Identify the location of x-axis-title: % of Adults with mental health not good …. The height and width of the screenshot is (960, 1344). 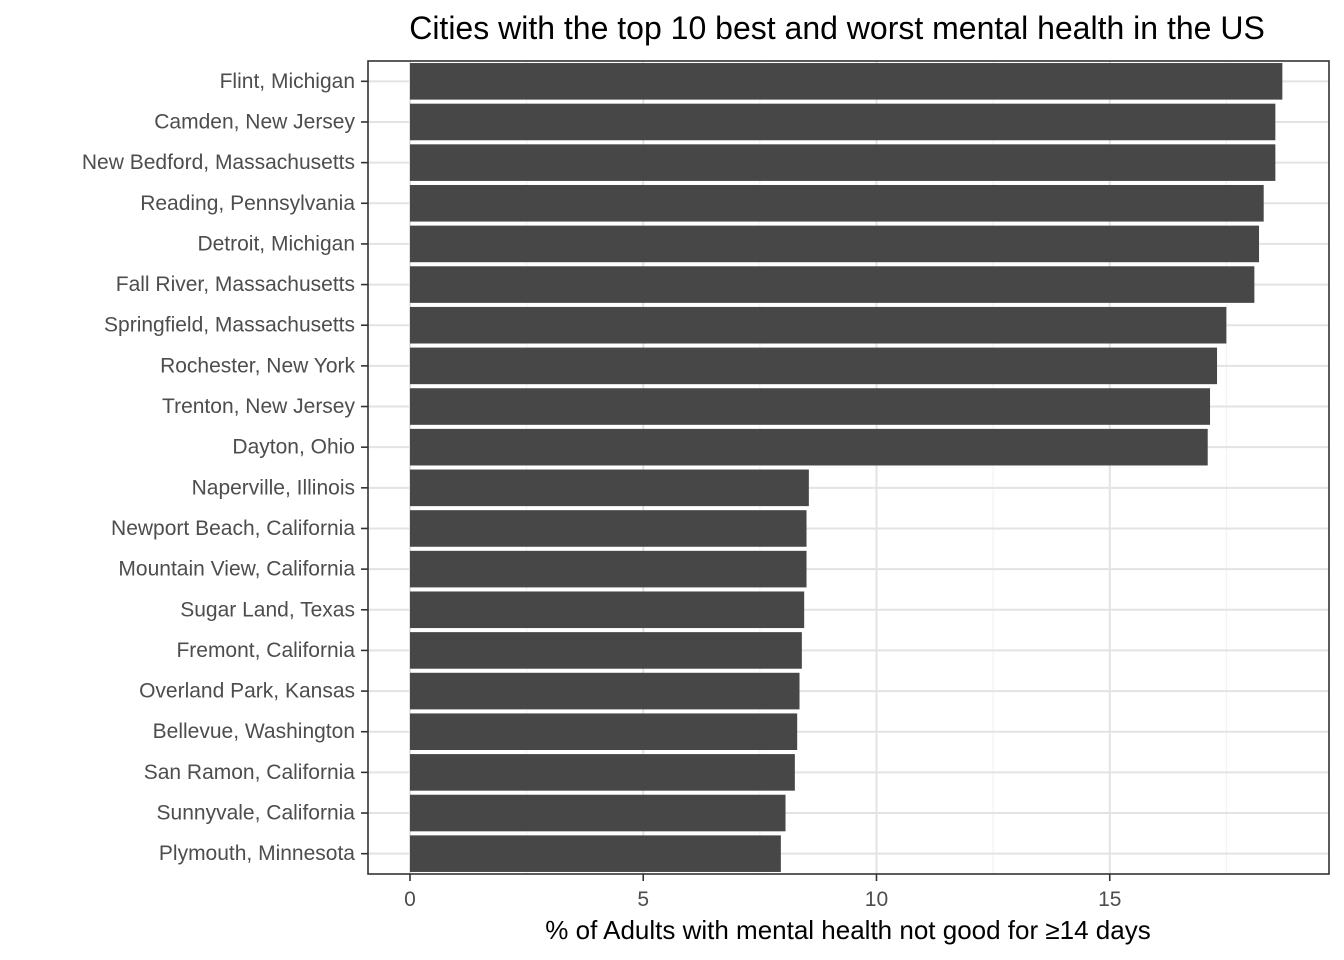
(847, 930).